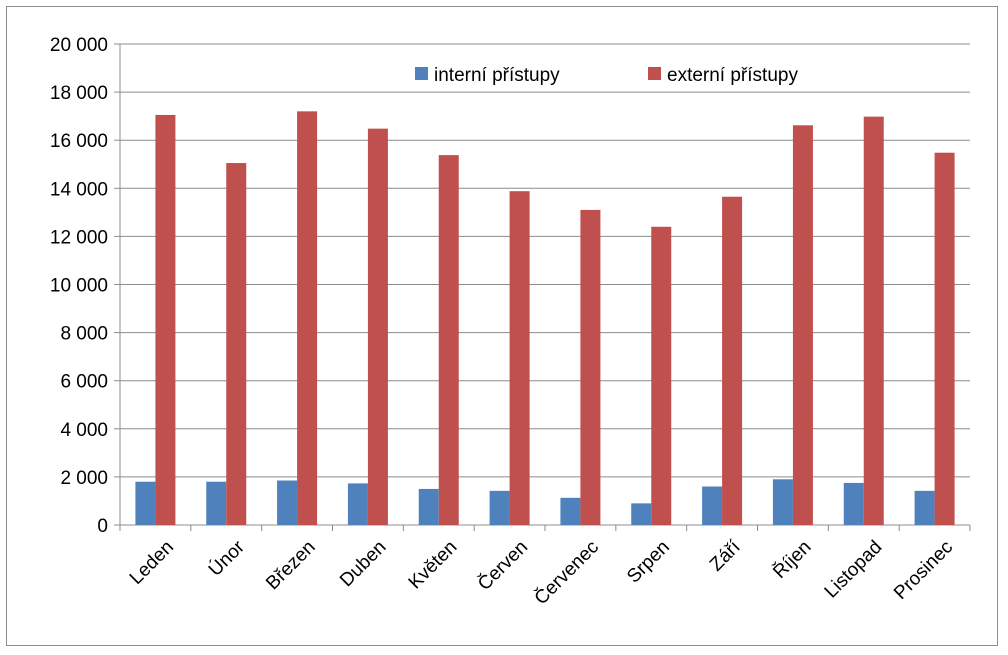 The image size is (1008, 655). Describe the element at coordinates (433, 565) in the screenshot. I see `x-tick-label: Květen` at that location.